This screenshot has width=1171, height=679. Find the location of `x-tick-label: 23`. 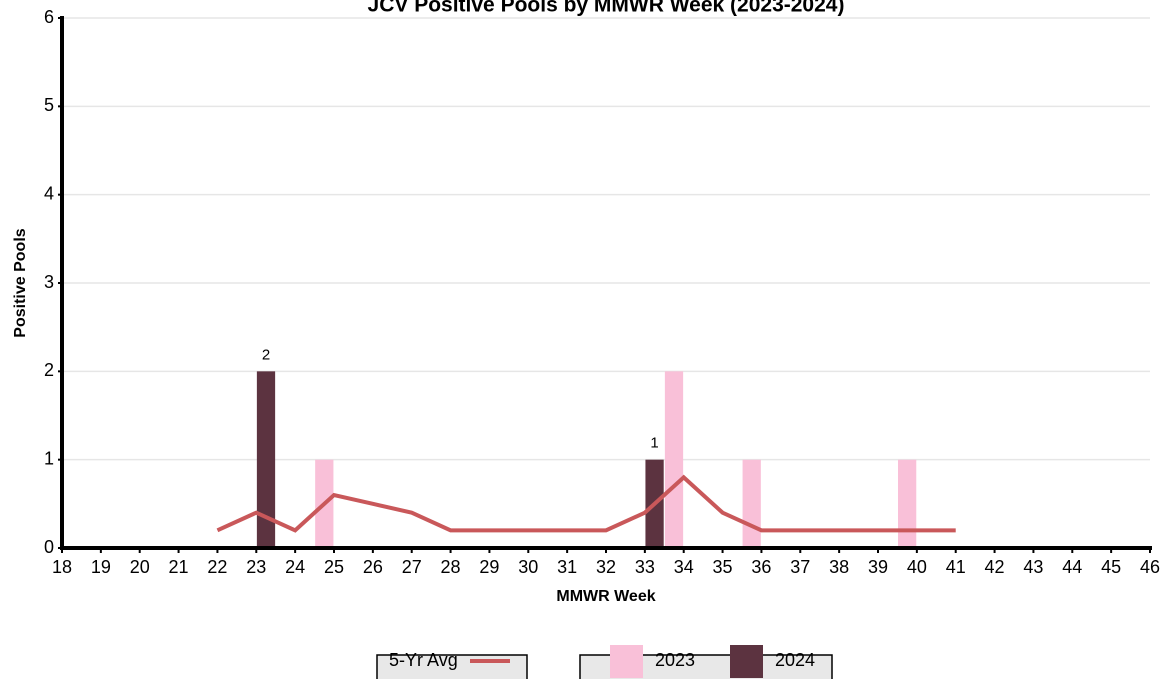

x-tick-label: 23 is located at coordinates (256, 567).